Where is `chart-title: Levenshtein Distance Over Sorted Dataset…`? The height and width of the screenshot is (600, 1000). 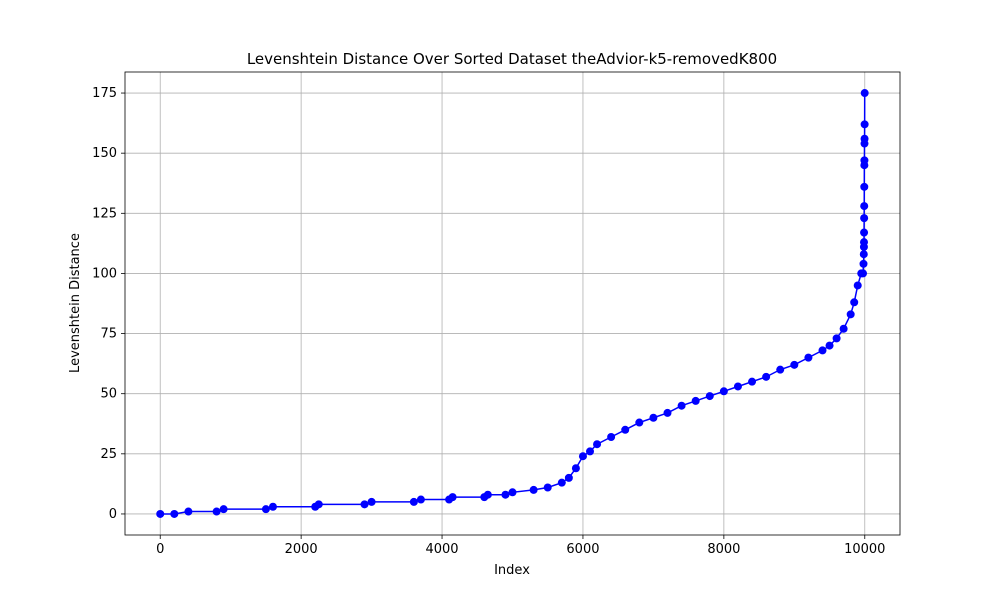 chart-title: Levenshtein Distance Over Sorted Dataset… is located at coordinates (512, 59).